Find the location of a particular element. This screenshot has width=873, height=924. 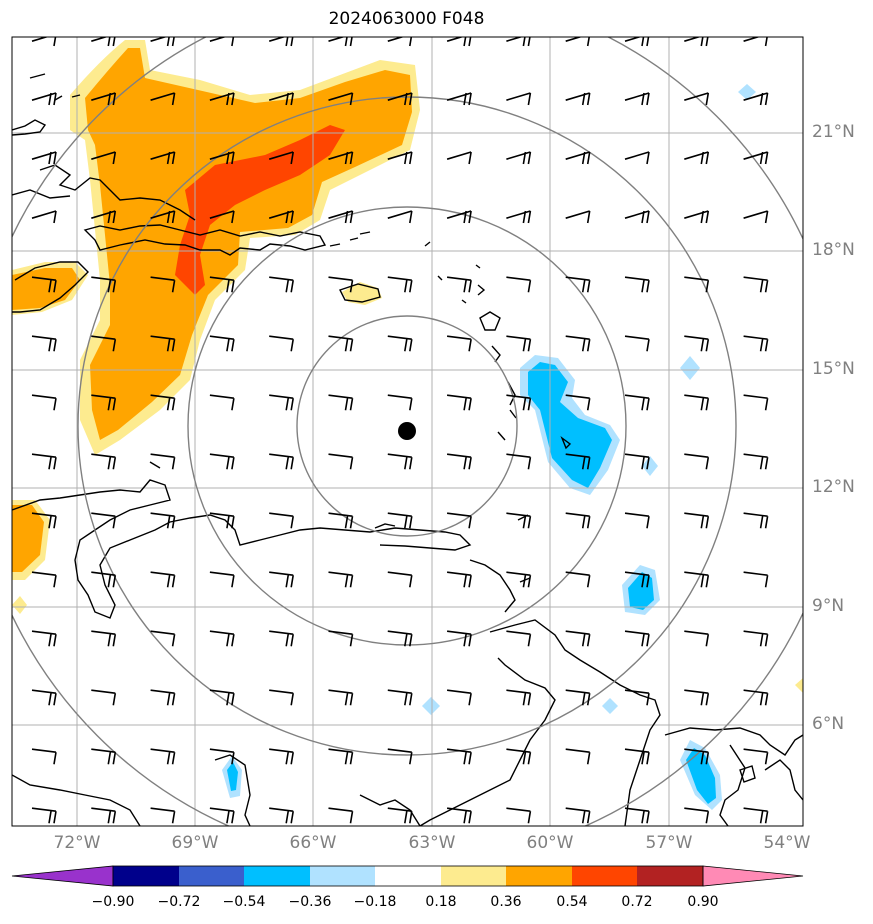

lat-label: 15°N is located at coordinates (833, 369).